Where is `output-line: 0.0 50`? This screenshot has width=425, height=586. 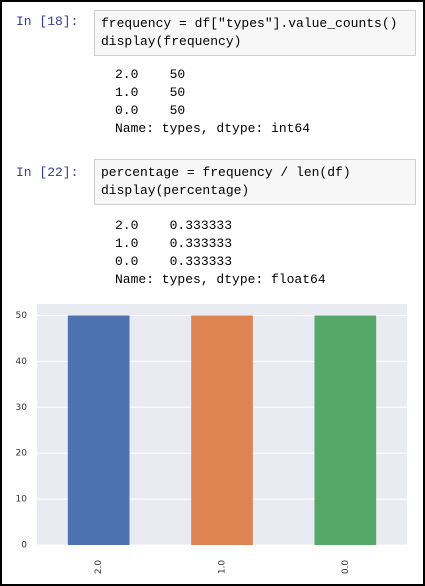
output-line: 0.0 50 is located at coordinates (150, 110).